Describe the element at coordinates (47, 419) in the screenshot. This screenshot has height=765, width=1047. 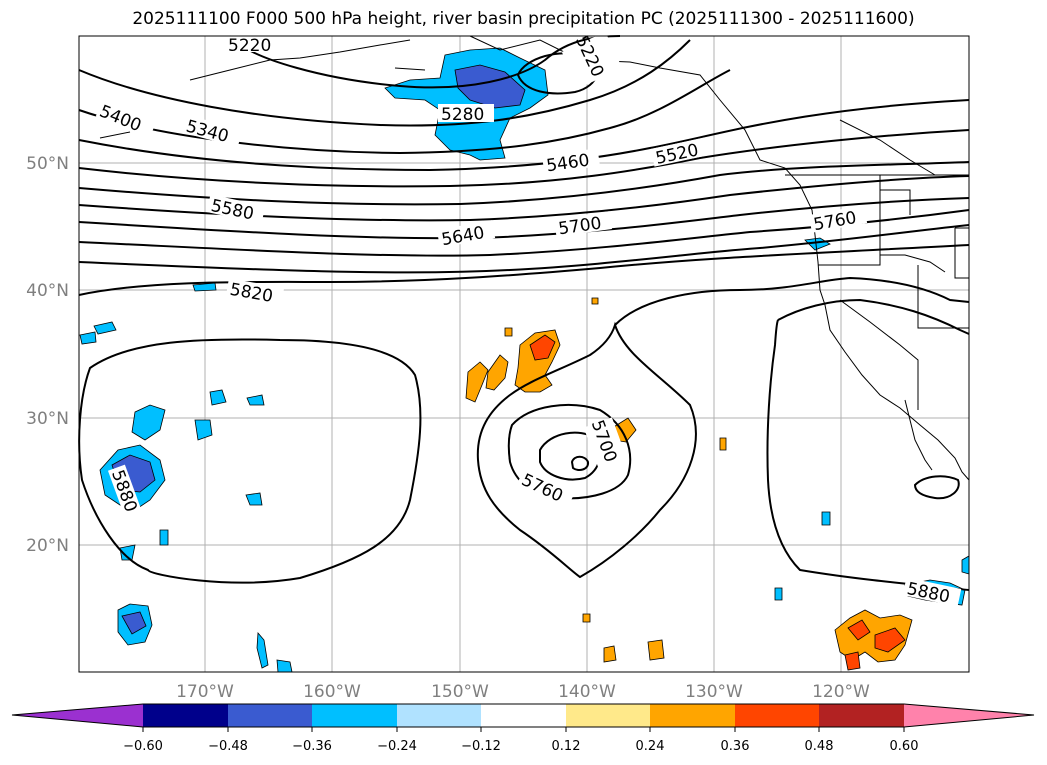
I see `lat-label-30n: 30°N` at that location.